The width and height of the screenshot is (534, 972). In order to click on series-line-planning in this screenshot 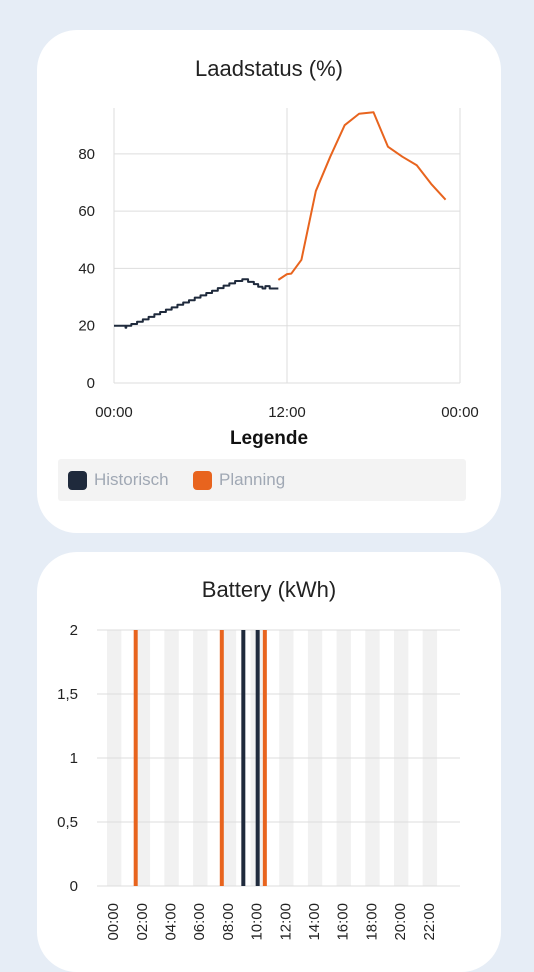, I will do `click(362, 196)`.